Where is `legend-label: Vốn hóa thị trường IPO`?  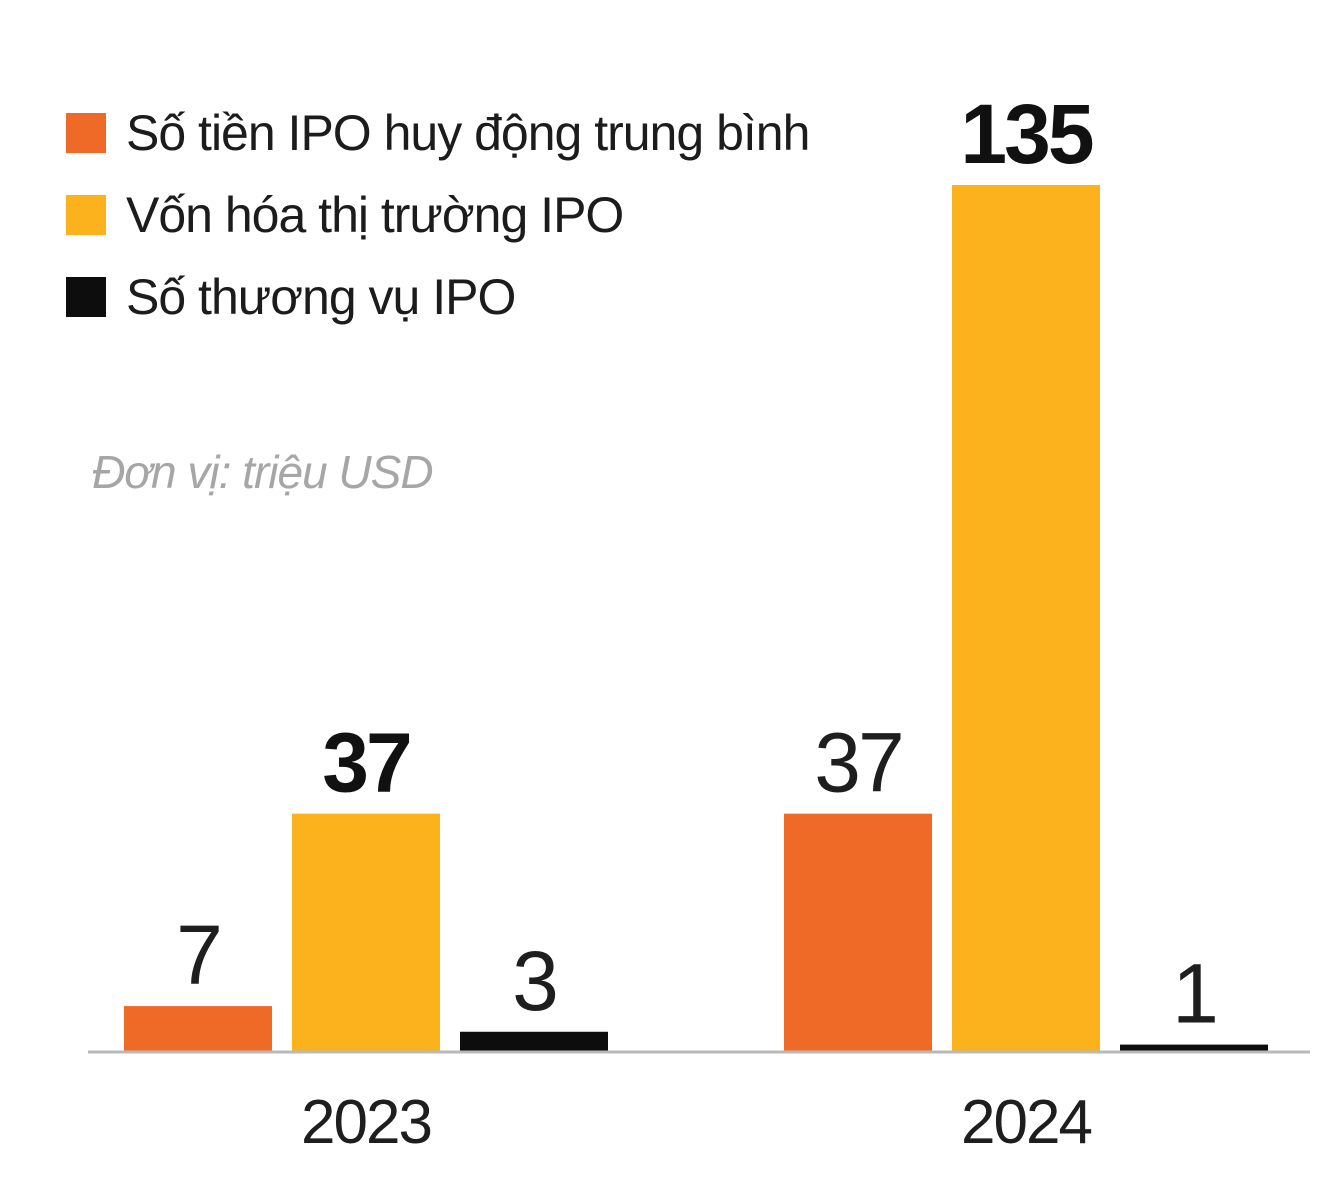 legend-label: Vốn hóa thị trường IPO is located at coordinates (375, 215).